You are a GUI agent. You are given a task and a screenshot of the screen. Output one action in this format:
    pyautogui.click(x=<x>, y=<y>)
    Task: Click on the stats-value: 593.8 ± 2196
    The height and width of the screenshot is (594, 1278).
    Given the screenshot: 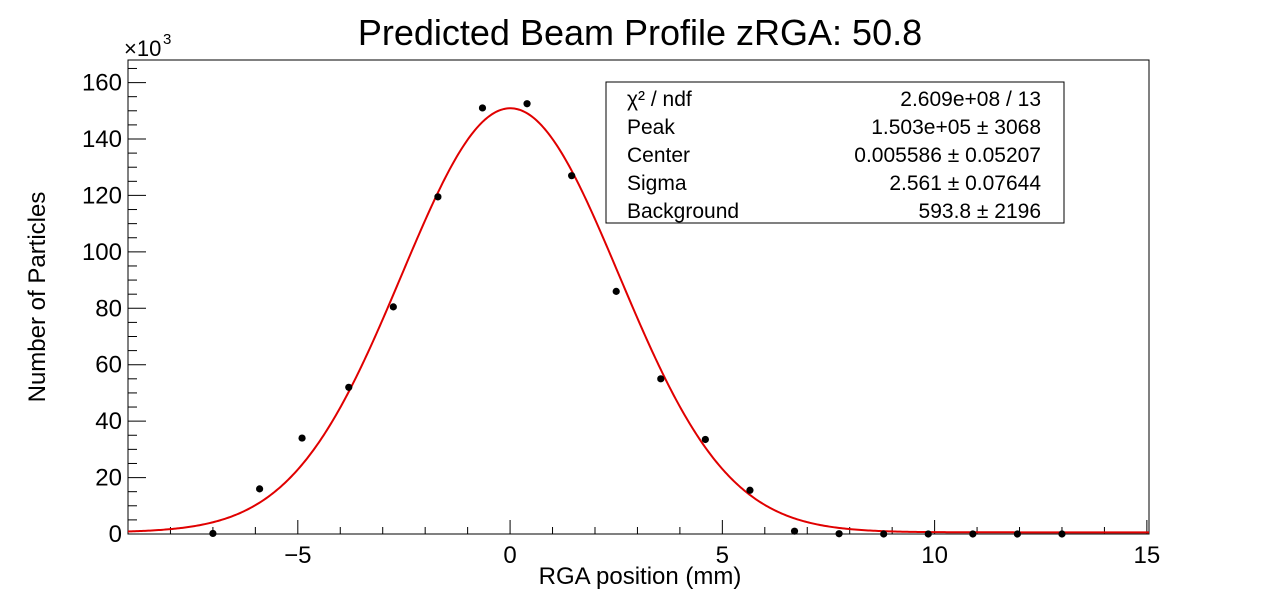 What is the action you would take?
    pyautogui.click(x=980, y=211)
    